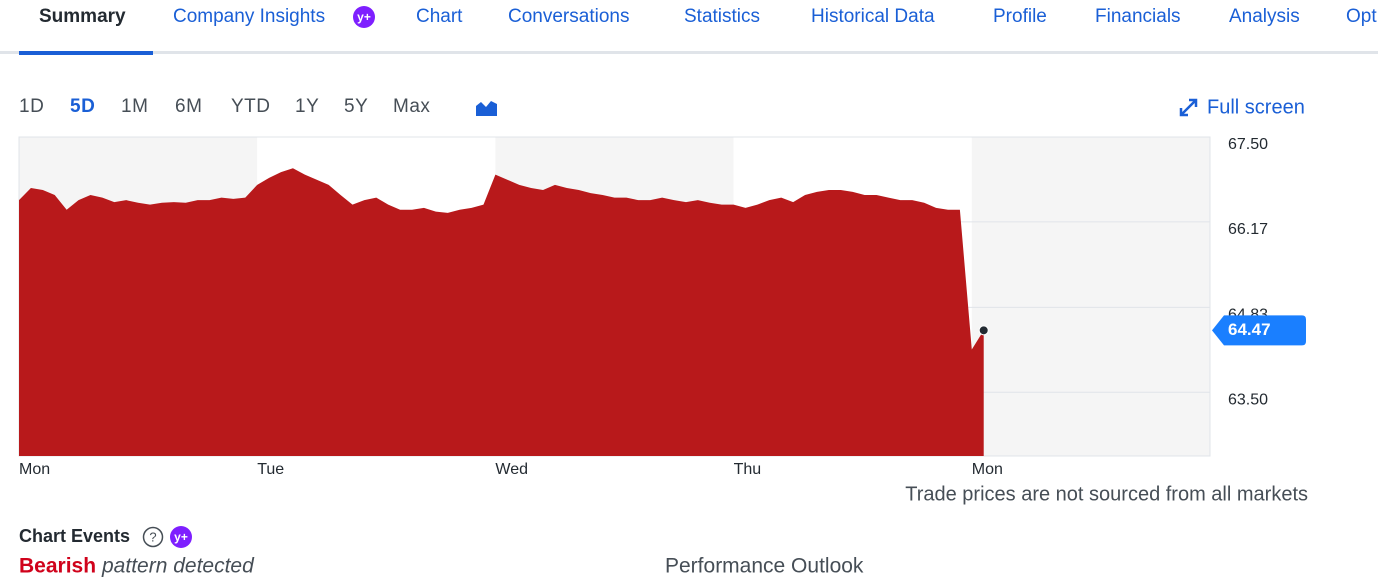 The width and height of the screenshot is (1378, 582). What do you see at coordinates (1249, 329) in the screenshot?
I see `price-tag-label: 64.47` at bounding box center [1249, 329].